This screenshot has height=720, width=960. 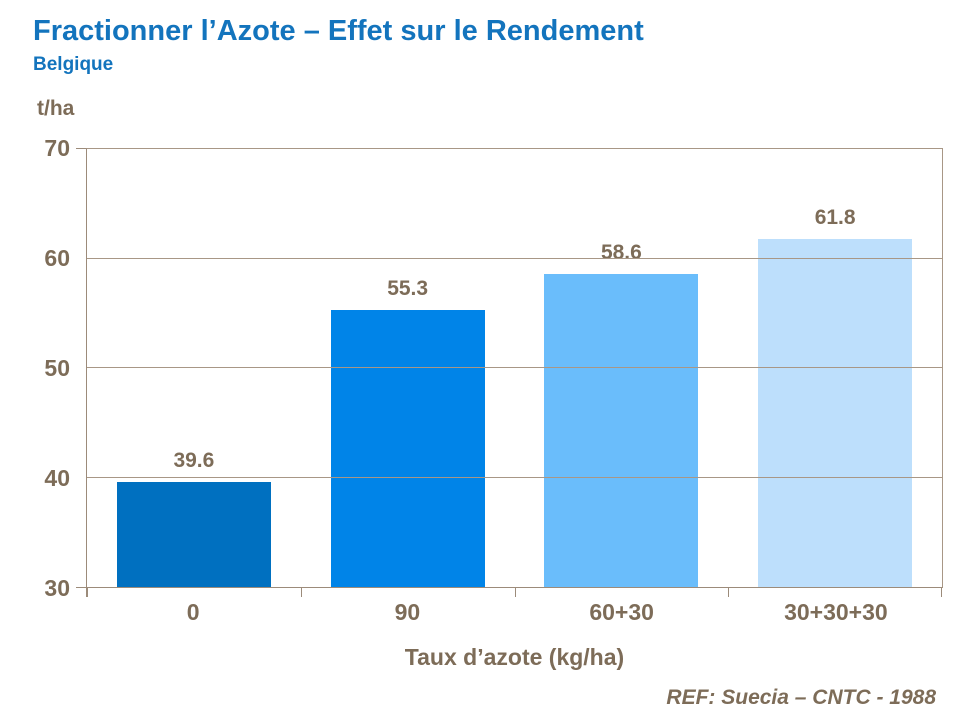 What do you see at coordinates (408, 288) in the screenshot?
I see `bar-value-label-90: 55.3` at bounding box center [408, 288].